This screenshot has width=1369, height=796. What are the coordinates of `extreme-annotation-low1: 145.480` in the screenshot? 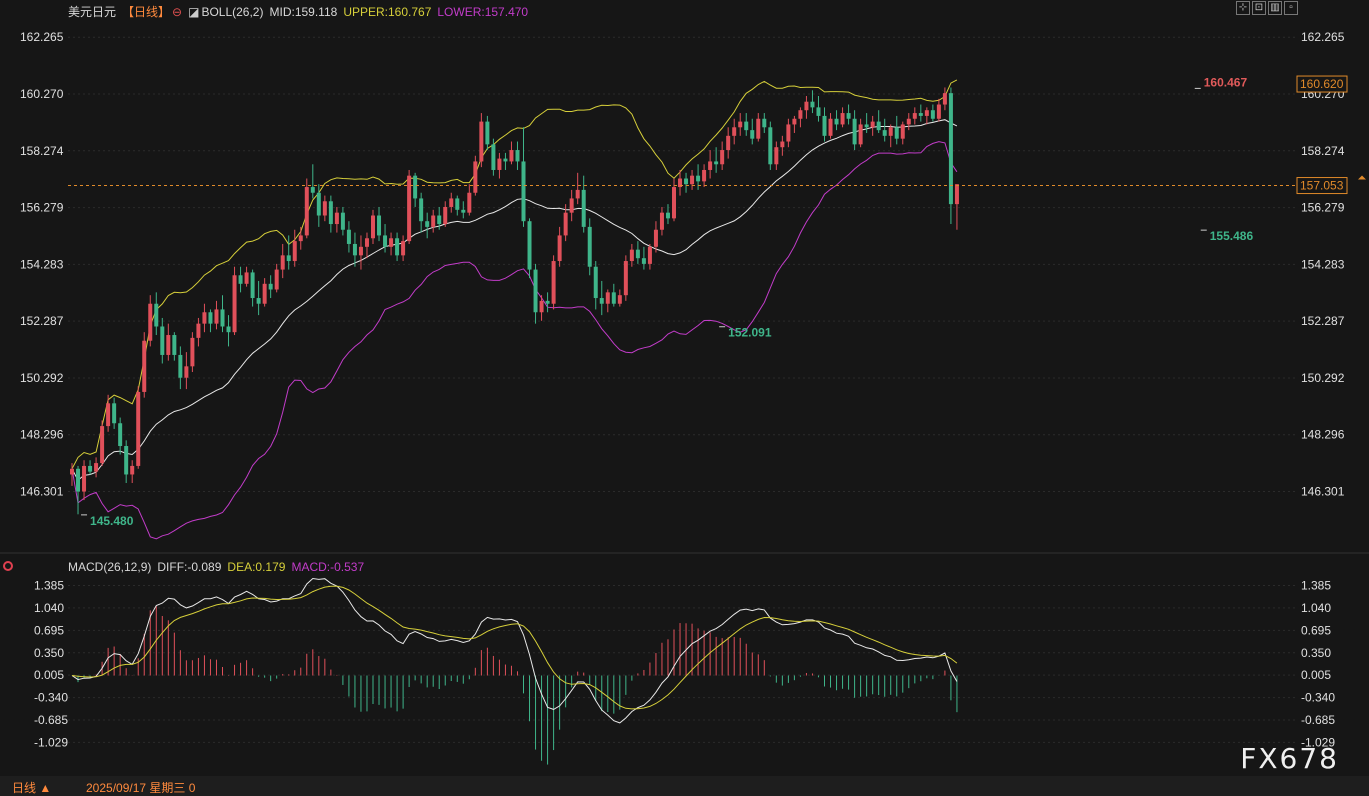 It's located at (112, 521).